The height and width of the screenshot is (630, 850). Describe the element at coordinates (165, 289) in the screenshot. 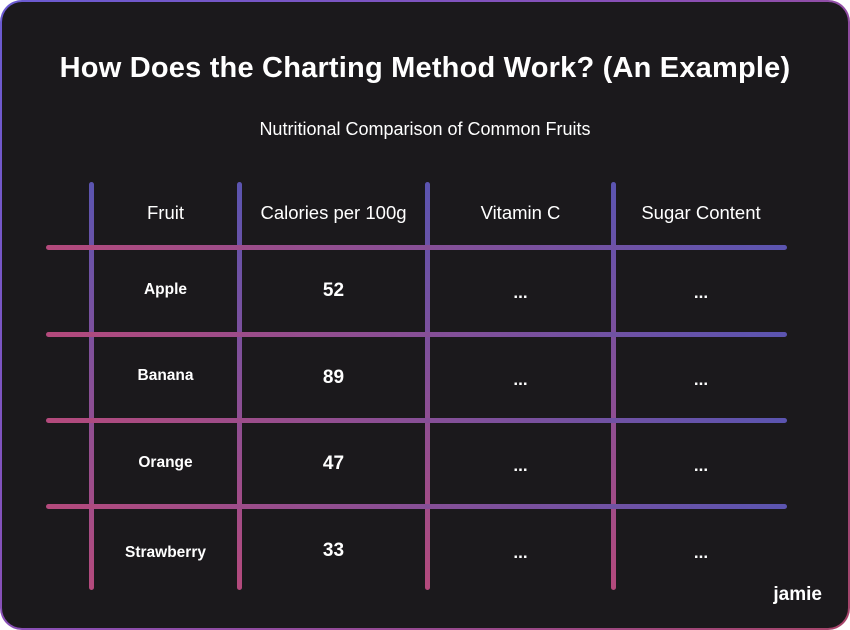

I see `row-apple-fruit: Apple` at that location.